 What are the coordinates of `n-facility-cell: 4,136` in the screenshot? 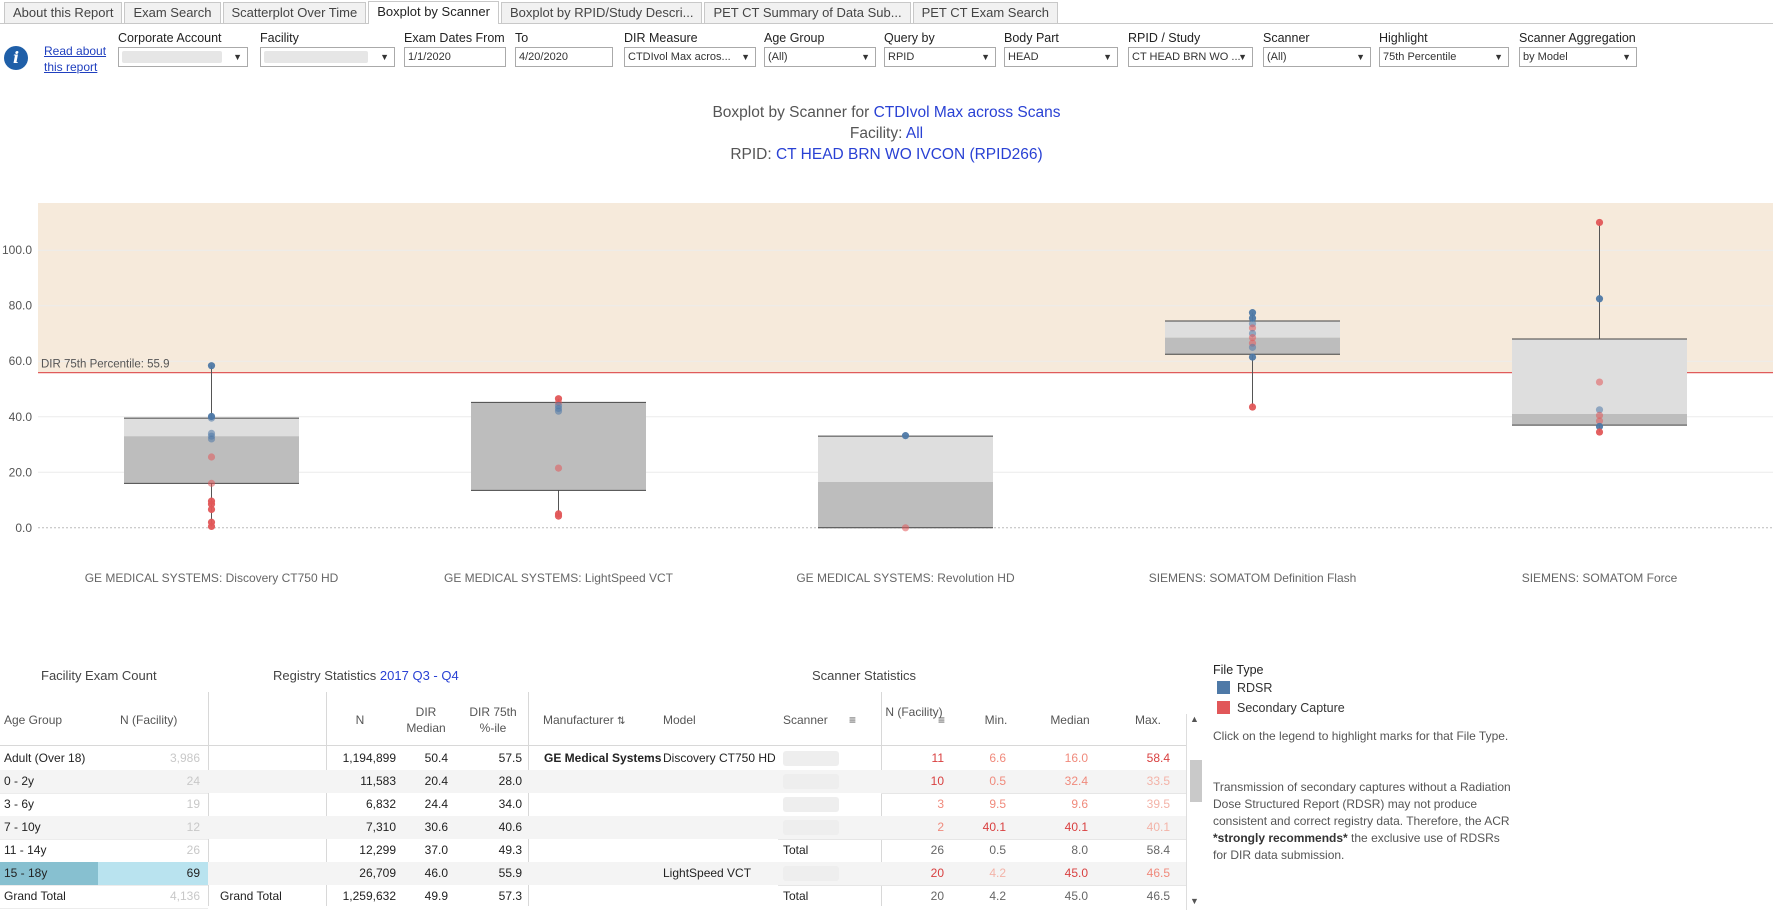 It's located at (184, 896).